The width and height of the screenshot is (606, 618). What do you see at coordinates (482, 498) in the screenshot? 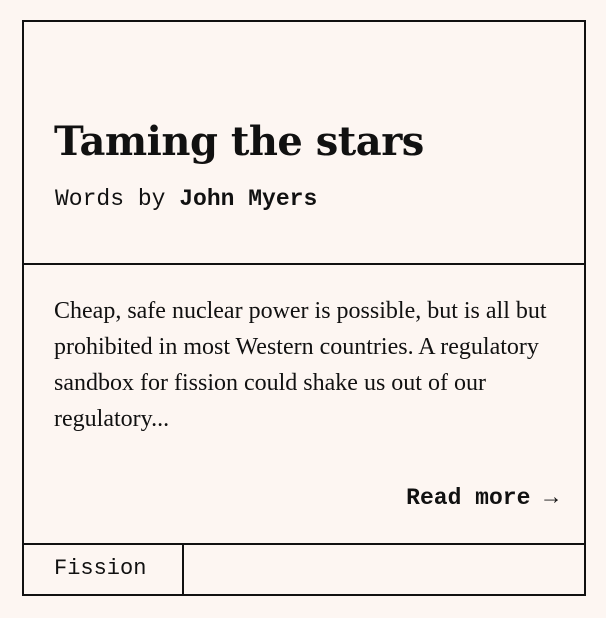
I see `read-more-link: Read more →` at bounding box center [482, 498].